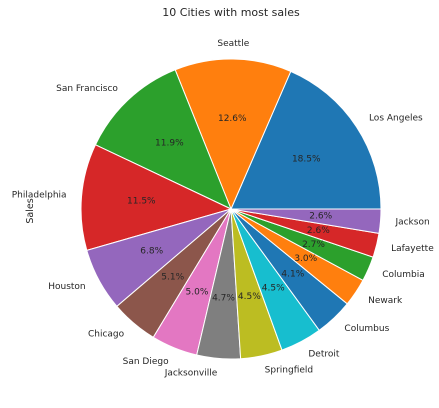 The width and height of the screenshot is (439, 408). What do you see at coordinates (87, 89) in the screenshot?
I see `category-label-san-francisco: San Francisco` at bounding box center [87, 89].